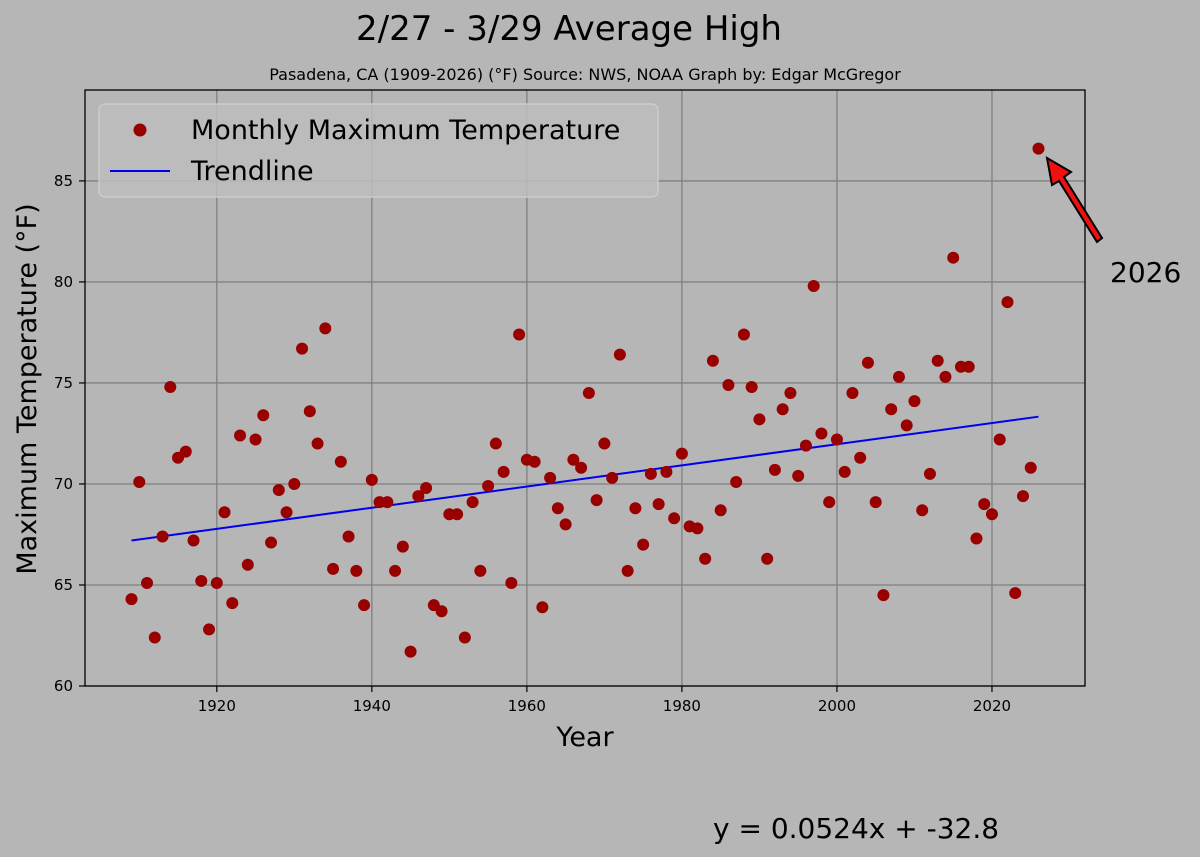  I want to click on annotation-2026: 2026, so click(1145, 272).